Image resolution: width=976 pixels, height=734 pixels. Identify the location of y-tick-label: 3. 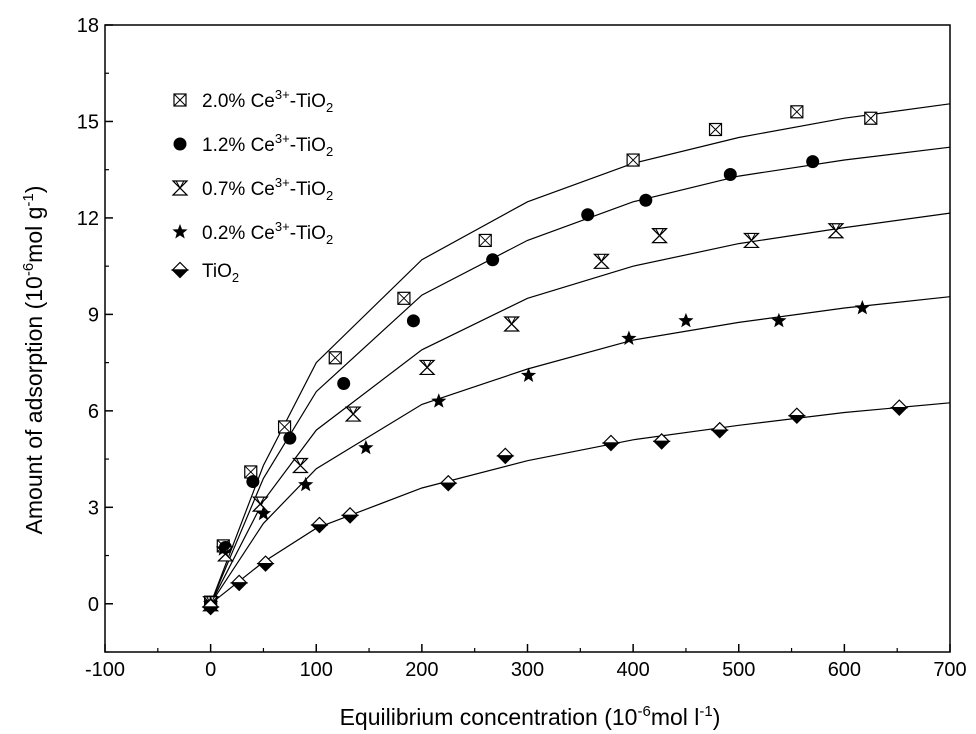
(93, 508).